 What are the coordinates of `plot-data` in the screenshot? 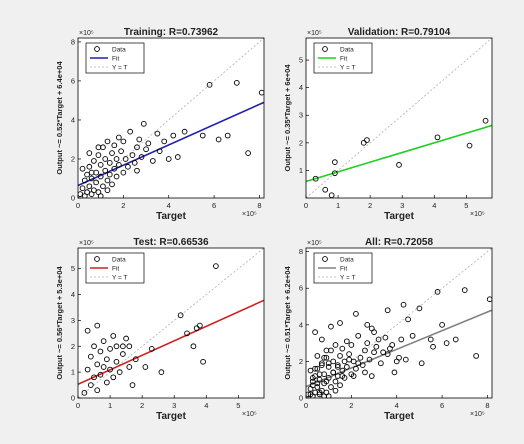 It's located at (399, 323).